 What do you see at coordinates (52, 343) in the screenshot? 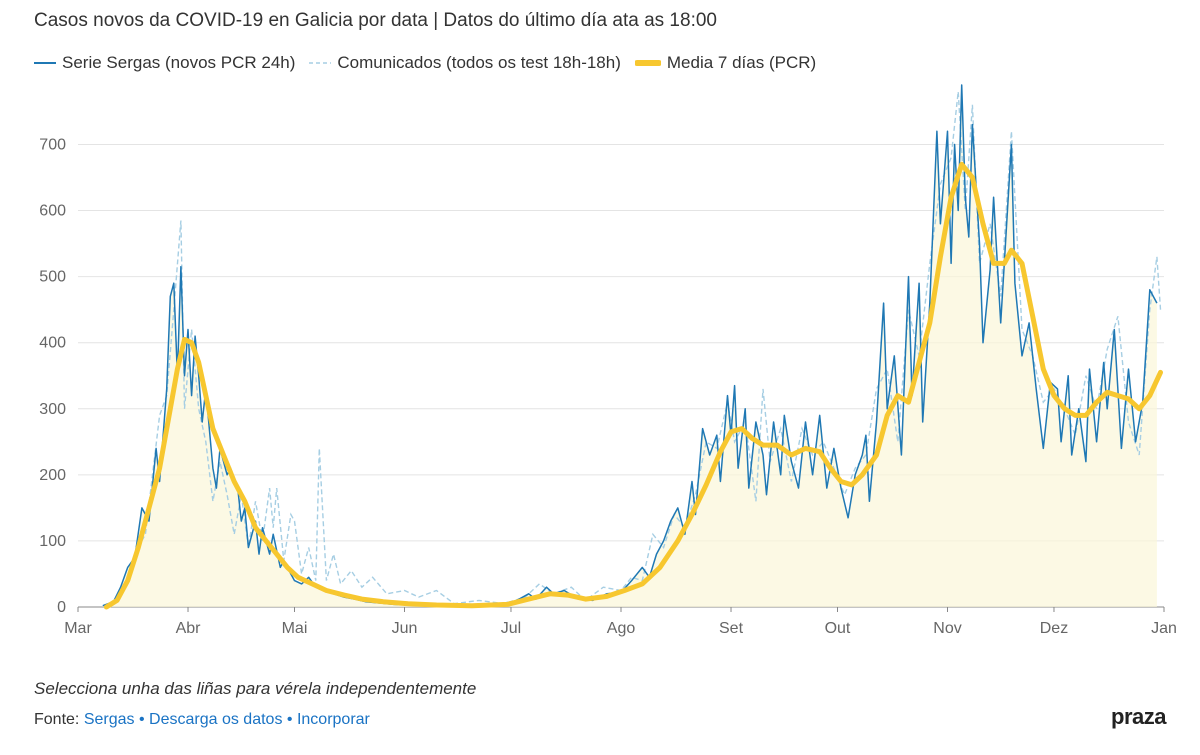
I see `y-tick-label-400: 400` at bounding box center [52, 343].